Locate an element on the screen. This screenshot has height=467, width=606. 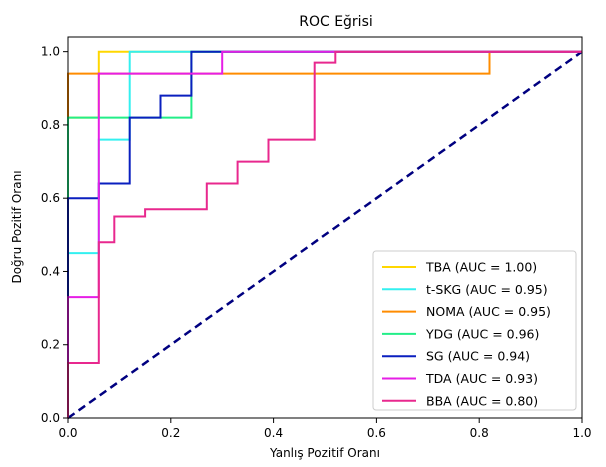
x-axis-title: Yanlış Pozitif Oranı is located at coordinates (324, 453).